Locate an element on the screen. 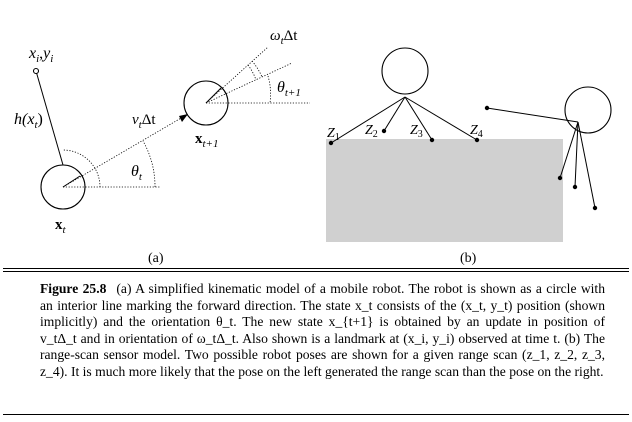  motion-vector is located at coordinates (125, 150).